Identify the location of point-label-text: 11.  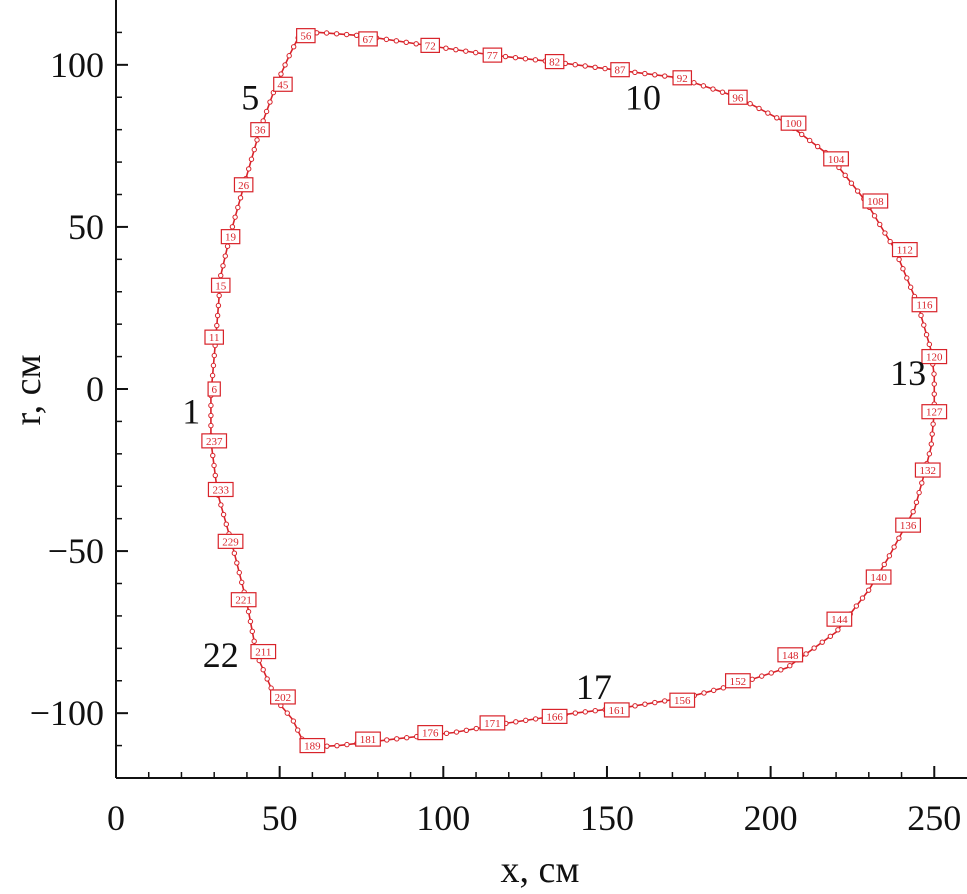
(214, 338).